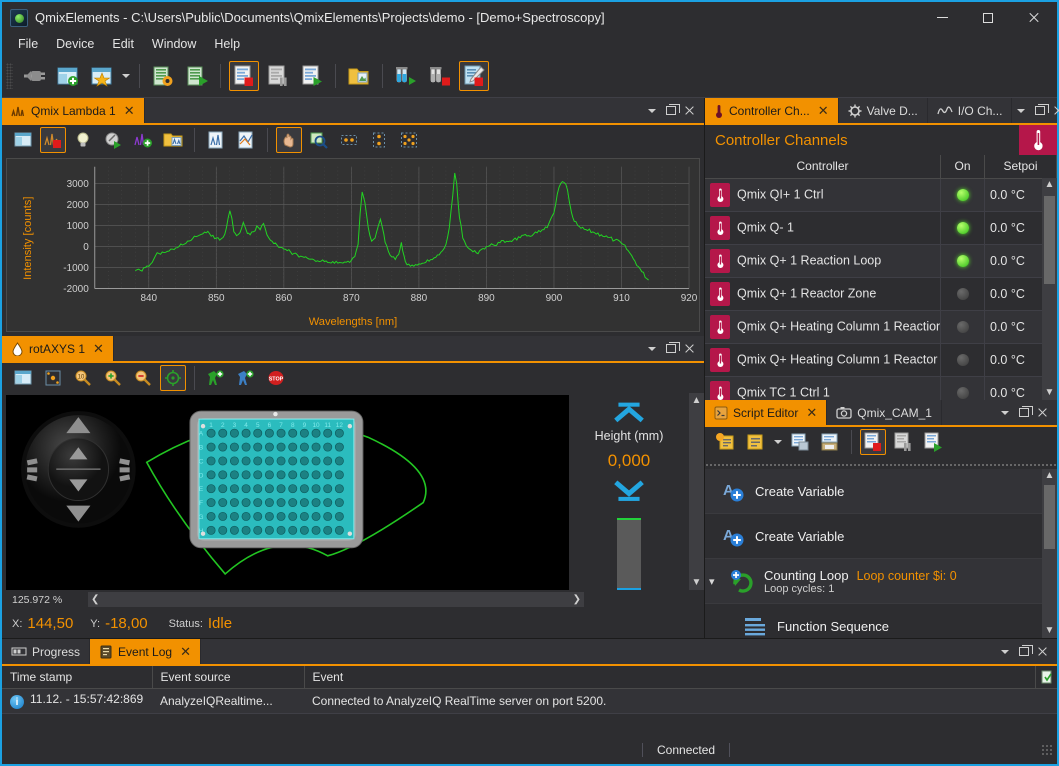 Image resolution: width=1059 pixels, height=766 pixels. What do you see at coordinates (881, 388) in the screenshot?
I see `table-row: Qmix TC 1 Ctrl 1 0.0 °C` at bounding box center [881, 388].